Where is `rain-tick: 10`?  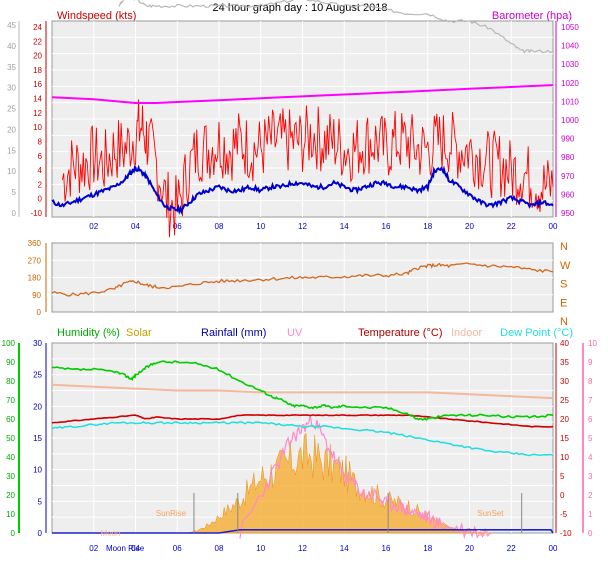 rain-tick: 10 is located at coordinates (37, 470).